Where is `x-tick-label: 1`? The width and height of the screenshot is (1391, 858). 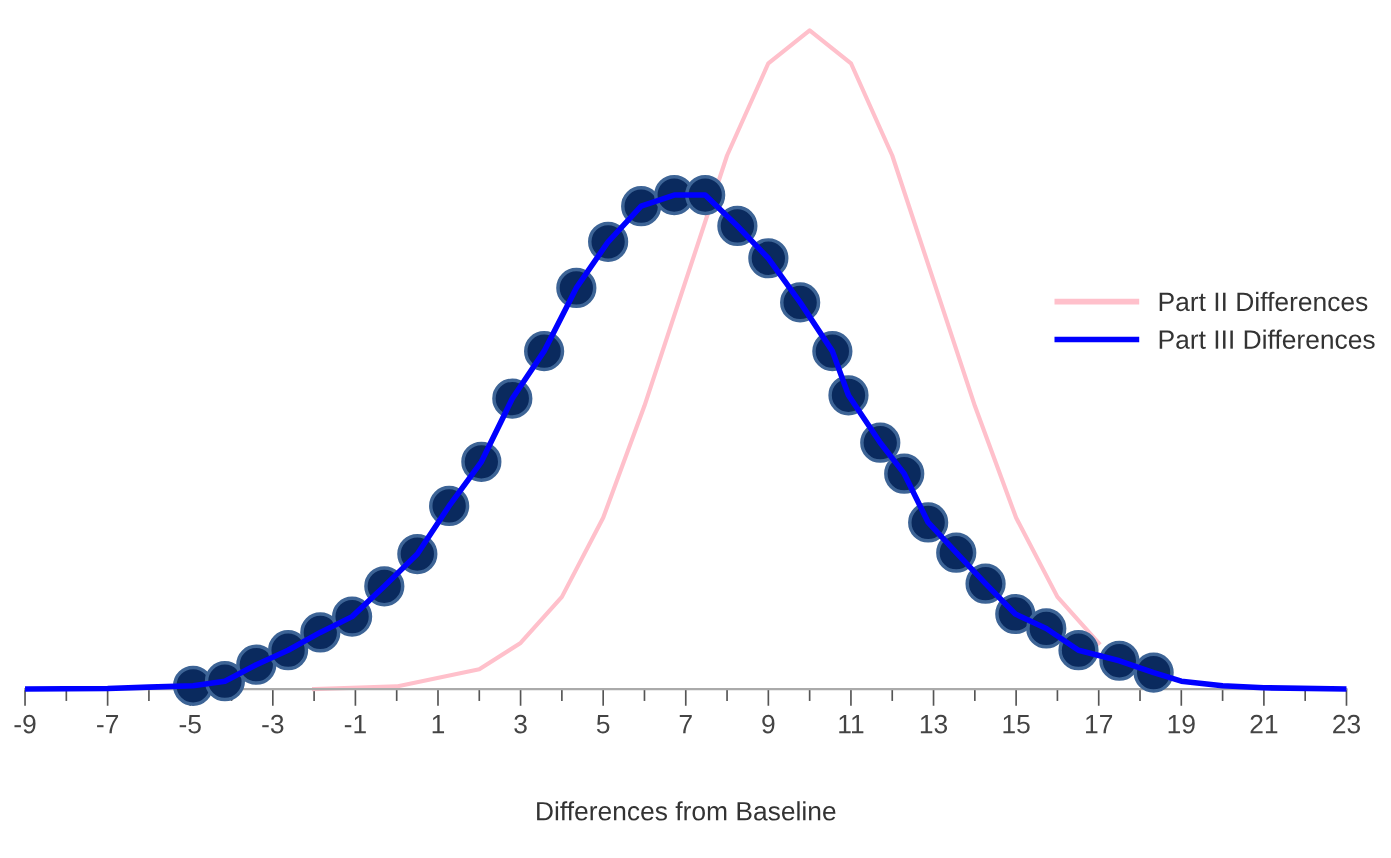 x-tick-label: 1 is located at coordinates (438, 724).